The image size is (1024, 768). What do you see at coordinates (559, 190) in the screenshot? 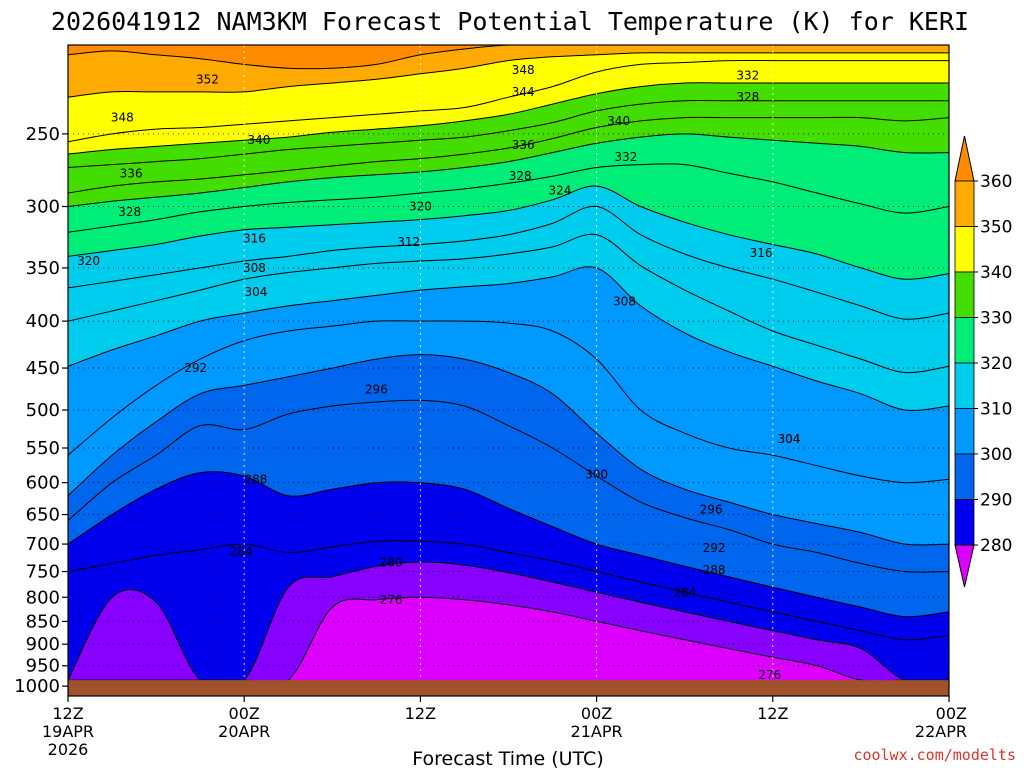
I see `contour-label: 324` at bounding box center [559, 190].